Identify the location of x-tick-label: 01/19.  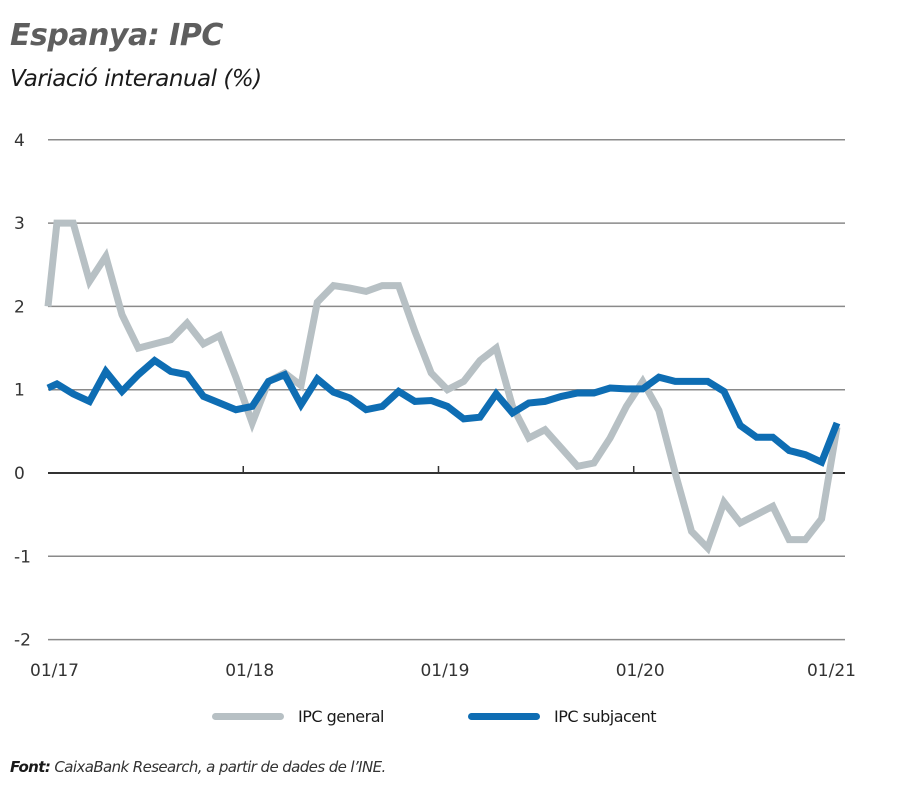
(444, 671).